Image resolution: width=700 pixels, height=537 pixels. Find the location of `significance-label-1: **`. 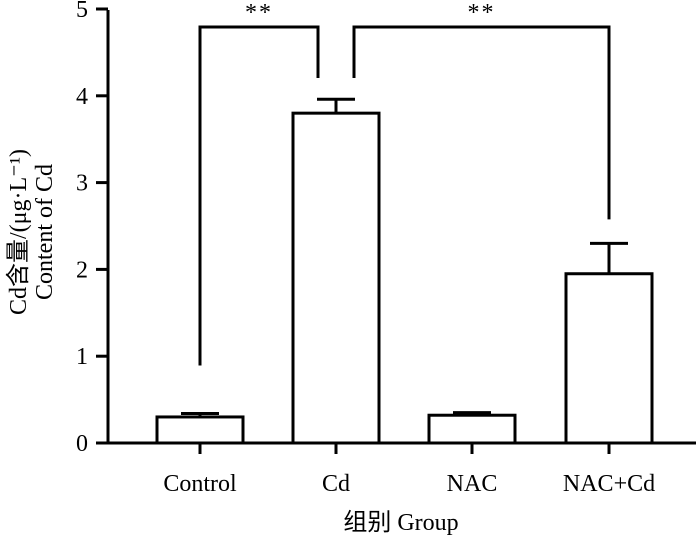

significance-label-1: ** is located at coordinates (482, 13).